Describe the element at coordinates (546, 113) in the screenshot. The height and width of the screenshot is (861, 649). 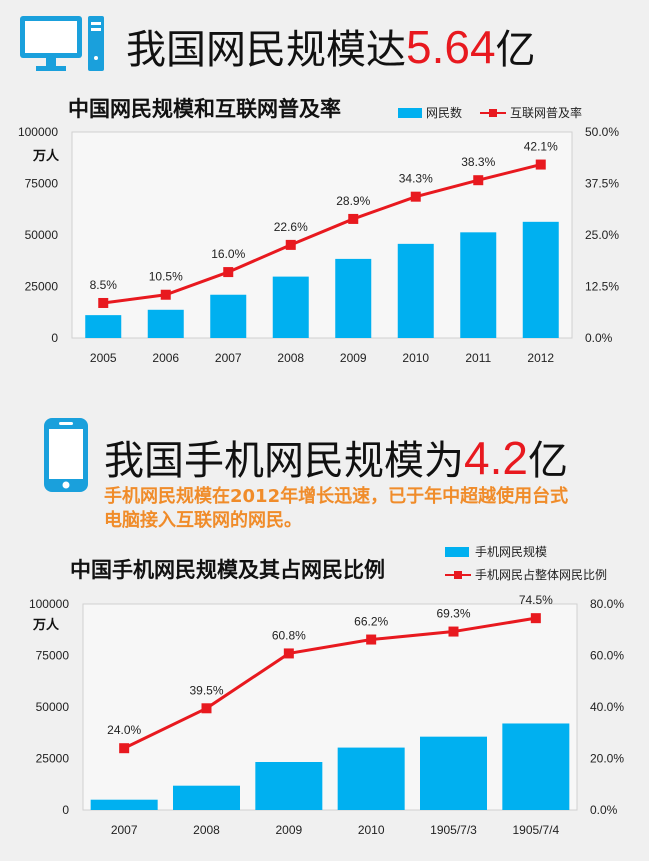
I see `legend-line-label: 互联网普及率` at that location.